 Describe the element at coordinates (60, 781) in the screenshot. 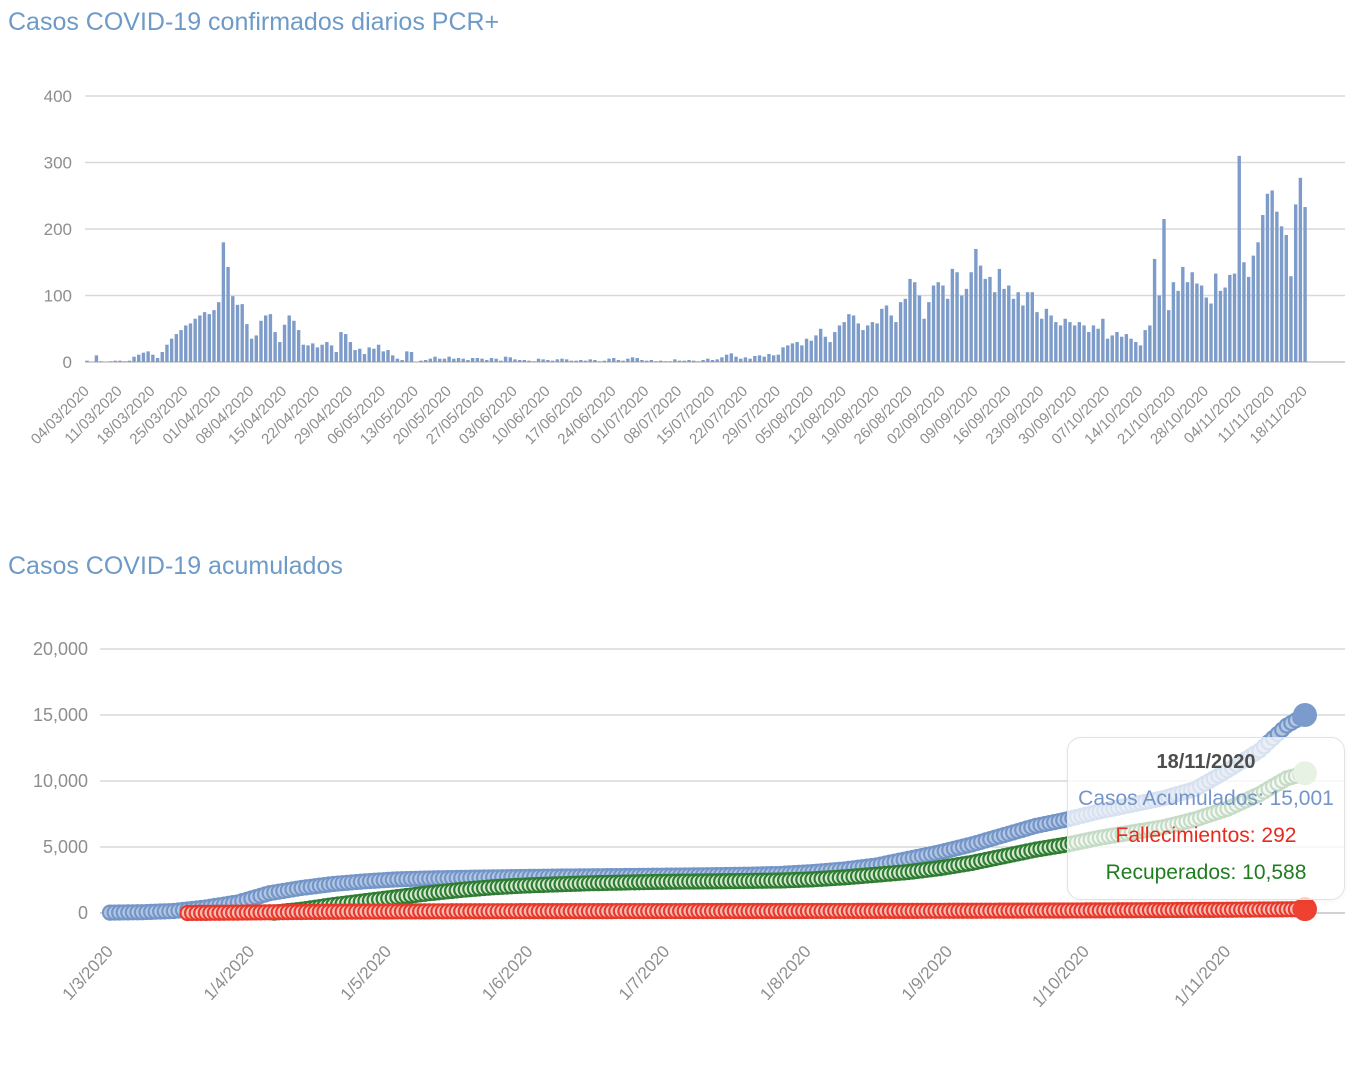

I see `svg-text: 10,000` at that location.